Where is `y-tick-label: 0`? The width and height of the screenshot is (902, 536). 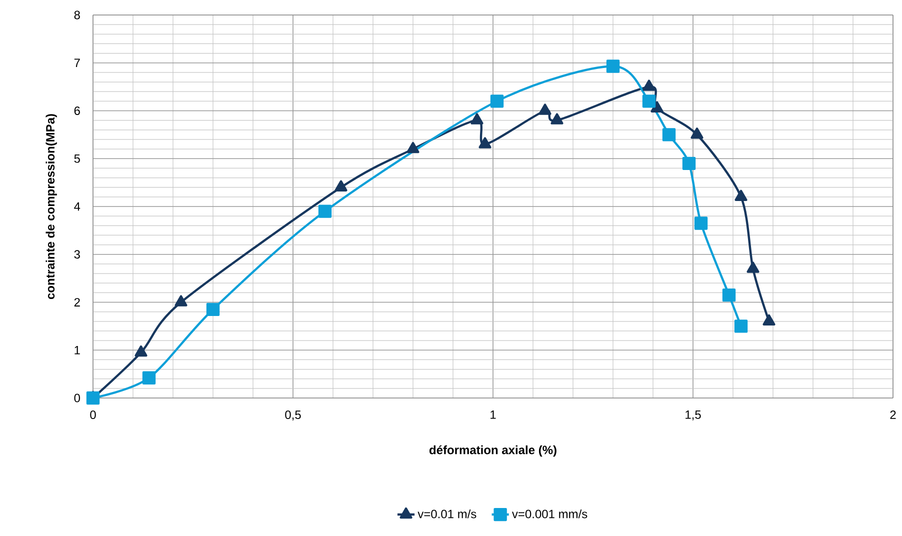 y-tick-label: 0 is located at coordinates (77, 398).